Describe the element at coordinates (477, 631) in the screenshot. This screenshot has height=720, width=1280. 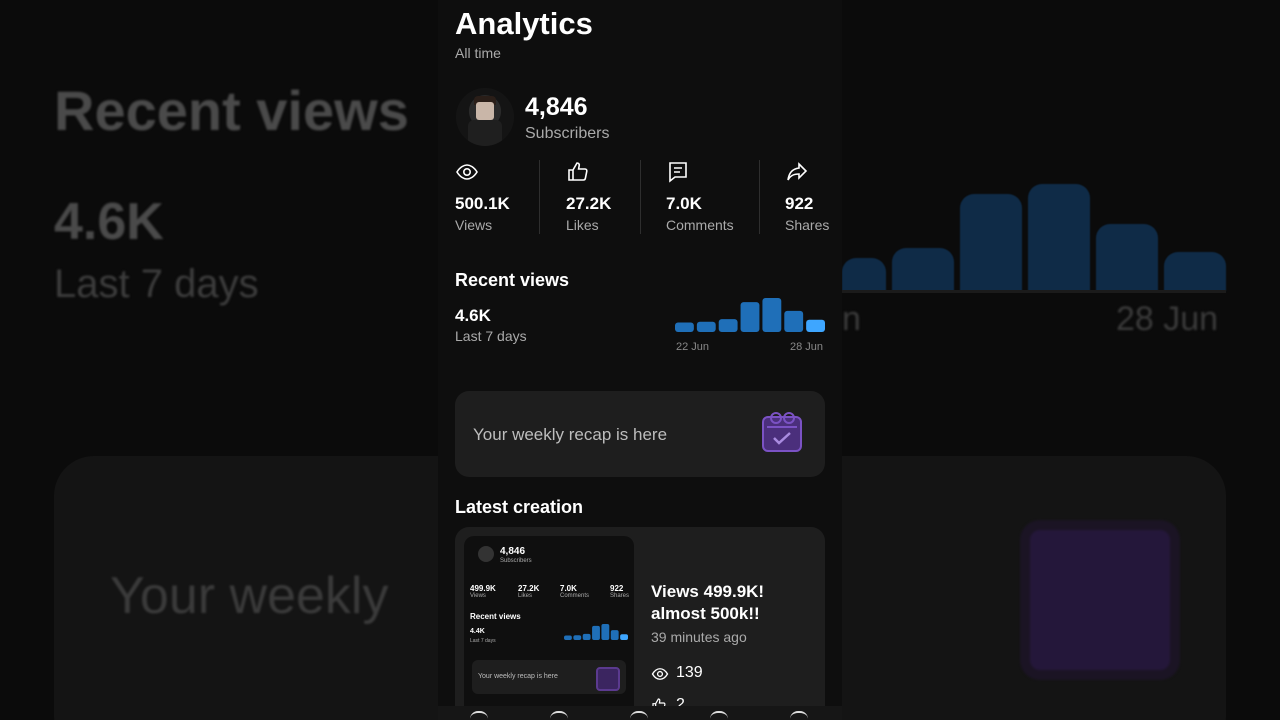
I see `thumb-recent-value: 4.4K` at that location.